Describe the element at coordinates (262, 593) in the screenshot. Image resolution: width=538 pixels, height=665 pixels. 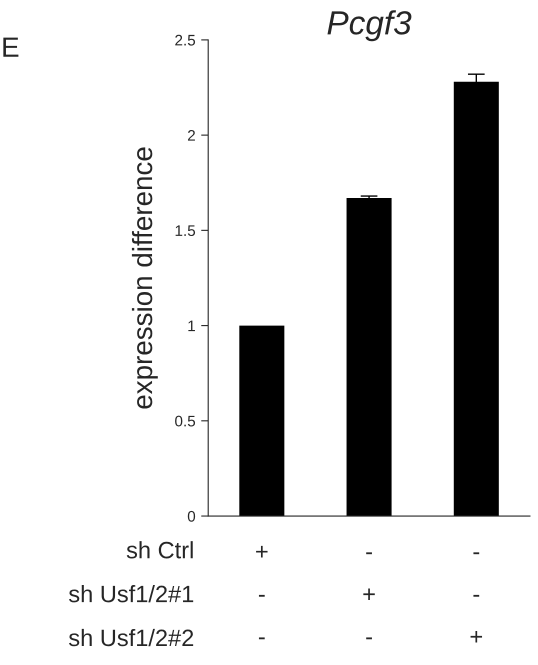
I see `category-label: + - -` at that location.